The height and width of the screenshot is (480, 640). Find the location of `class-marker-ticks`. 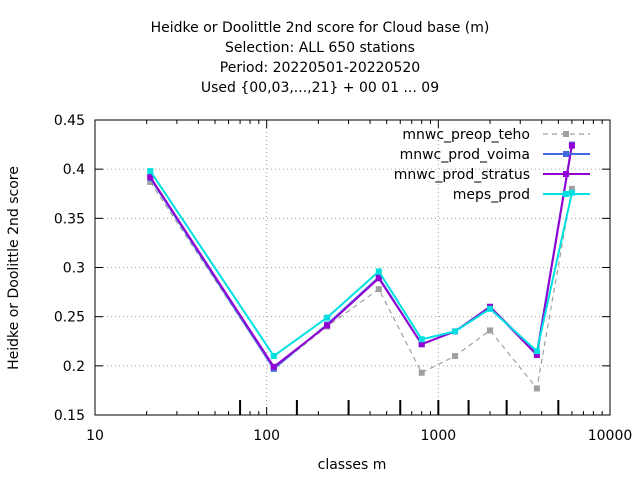

class-marker-ticks is located at coordinates (399, 407).